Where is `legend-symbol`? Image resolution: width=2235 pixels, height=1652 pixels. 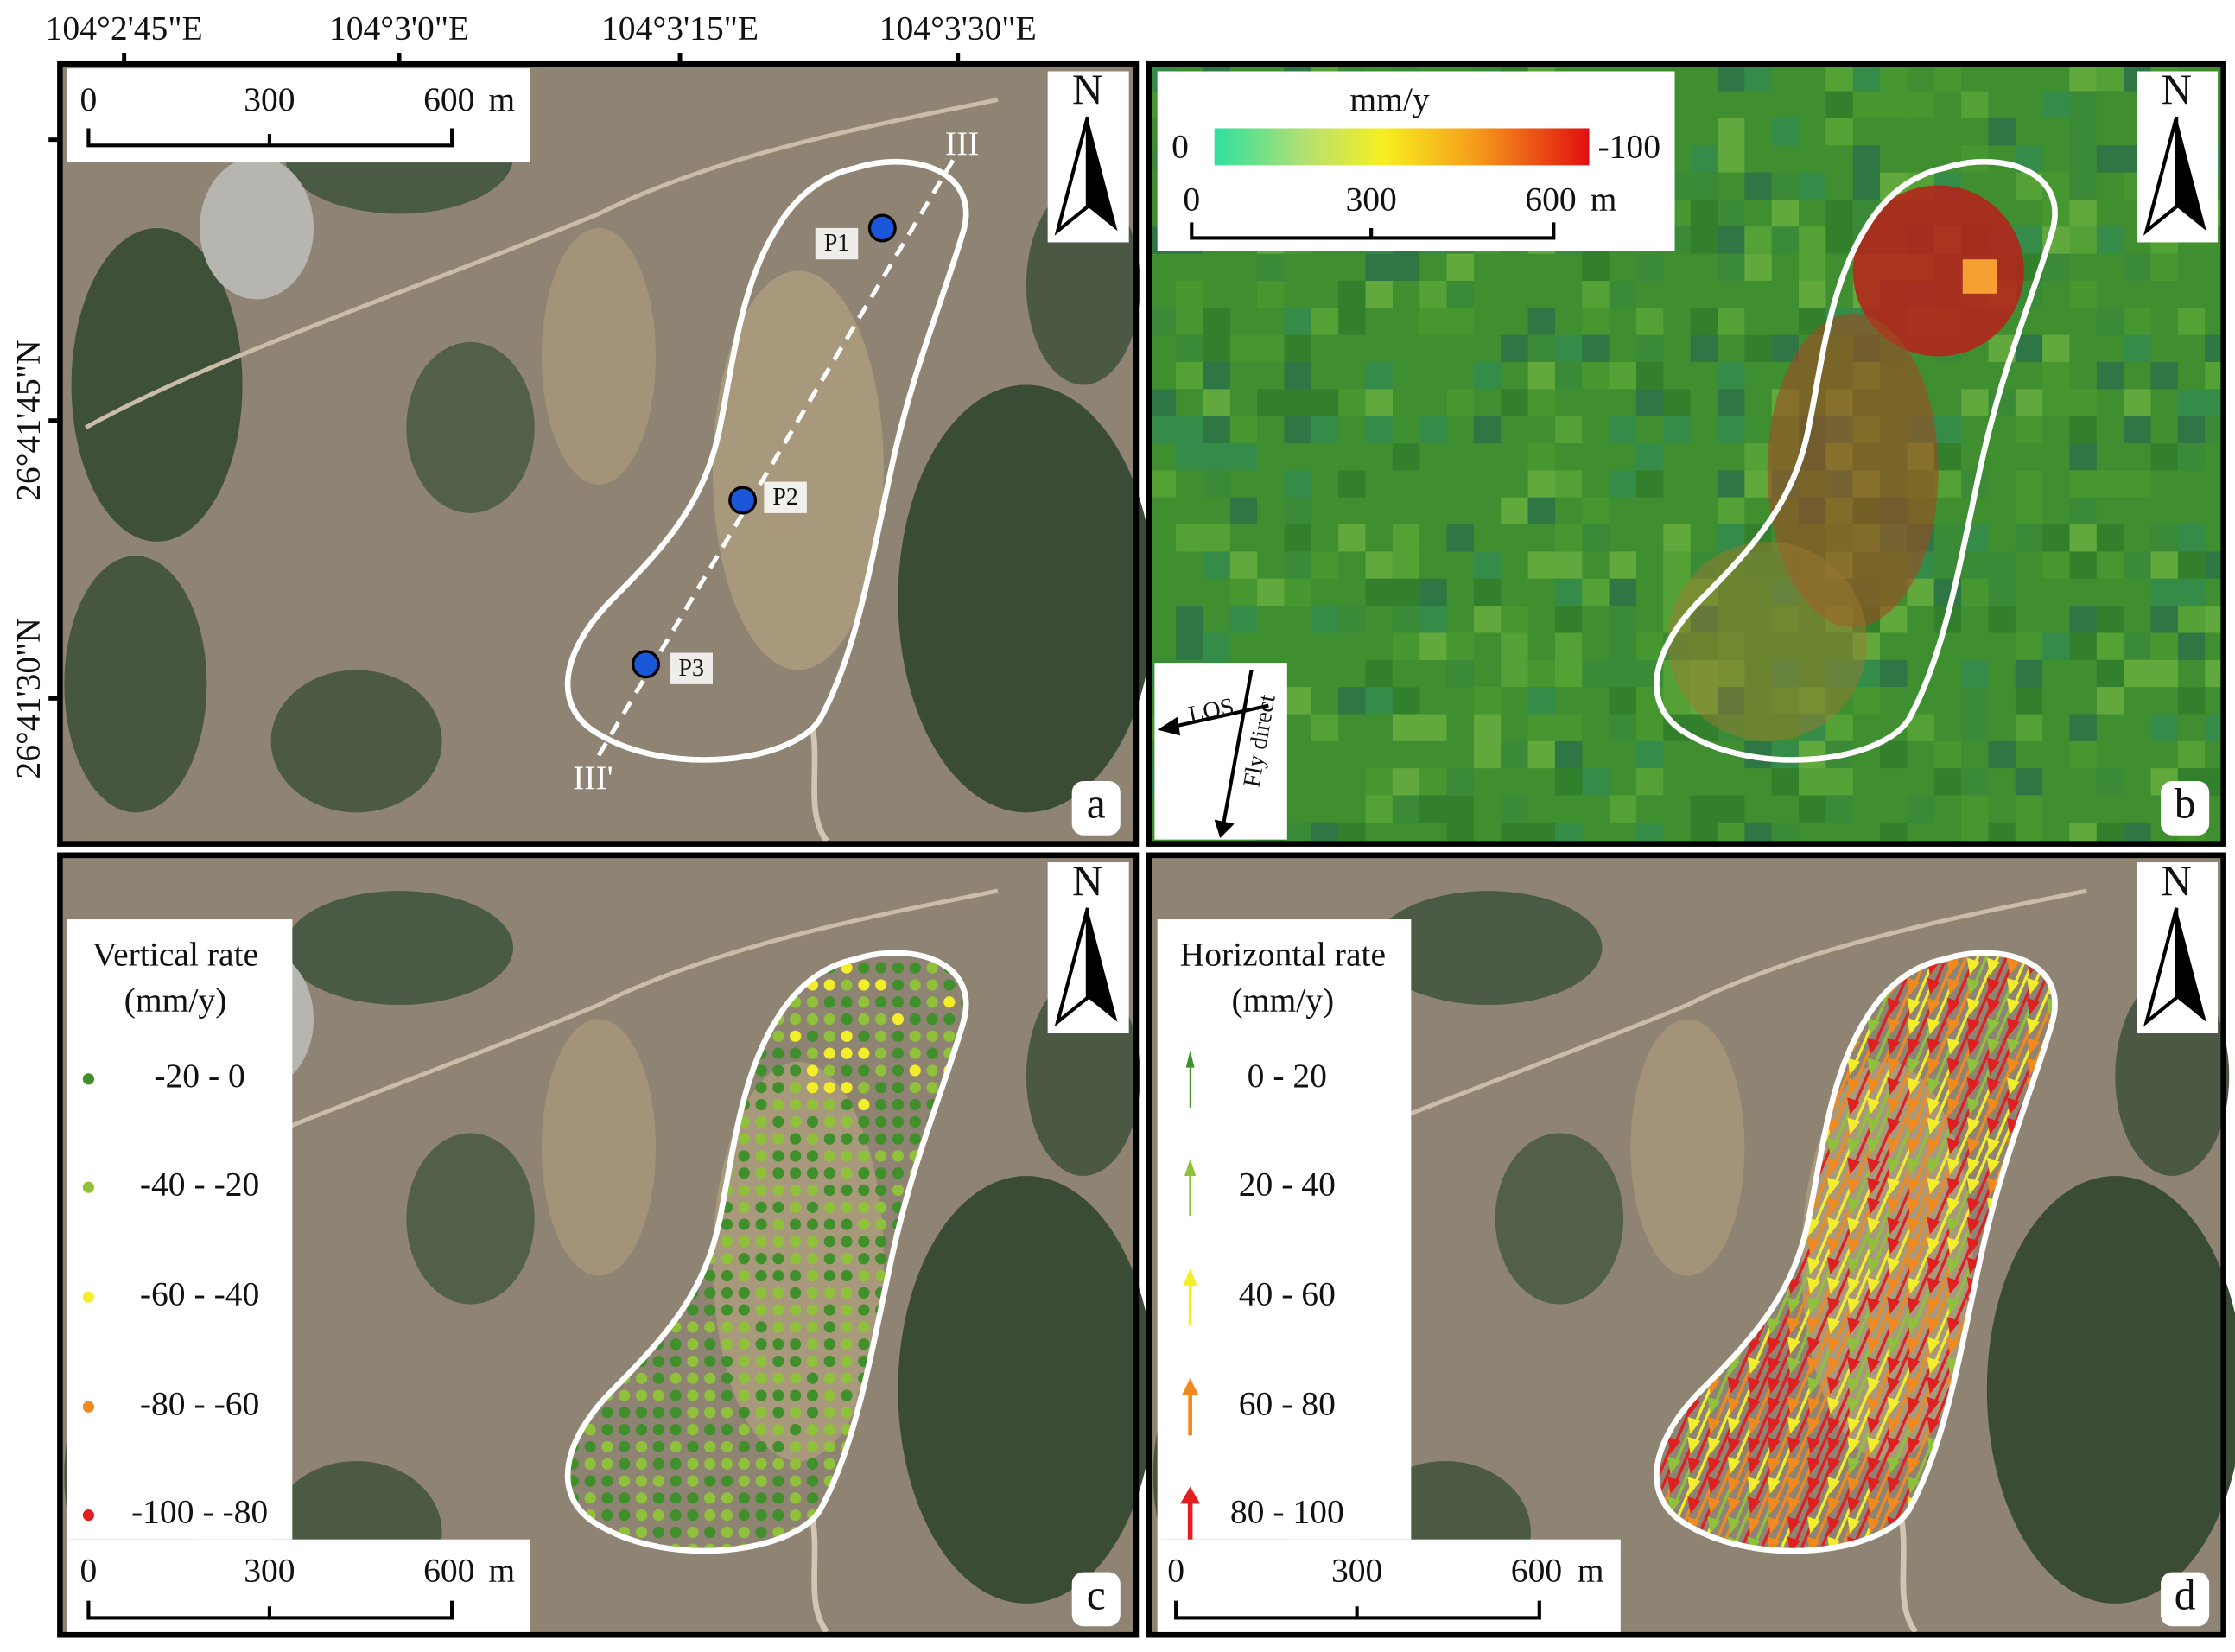 legend-symbol is located at coordinates (88, 1079).